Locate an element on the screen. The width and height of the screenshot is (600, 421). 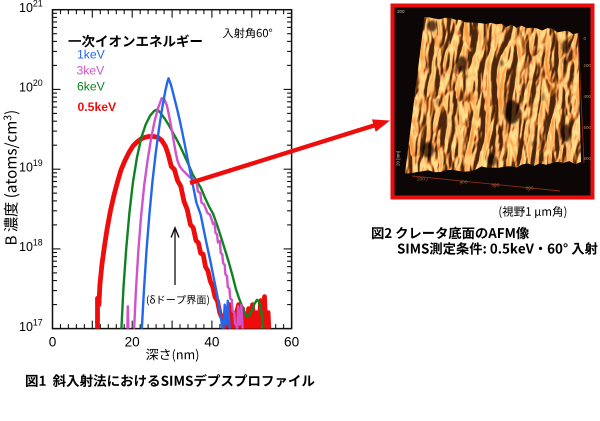
svg-text: 3keV is located at coordinates (91, 71).